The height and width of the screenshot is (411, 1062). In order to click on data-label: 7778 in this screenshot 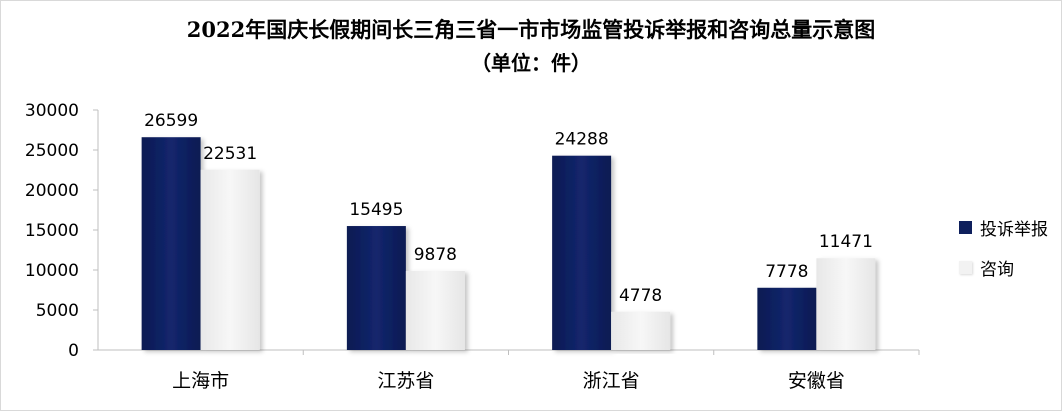, I will do `click(786, 272)`.